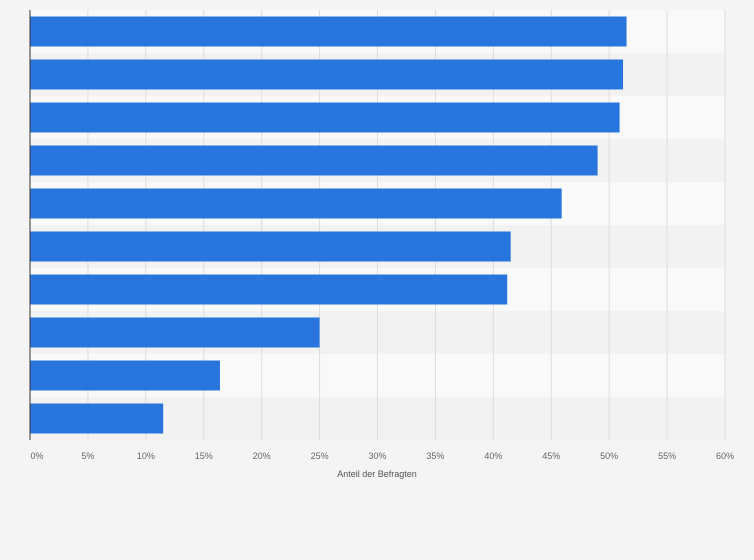 The image size is (754, 560). I want to click on x-tick-label: 55%, so click(667, 456).